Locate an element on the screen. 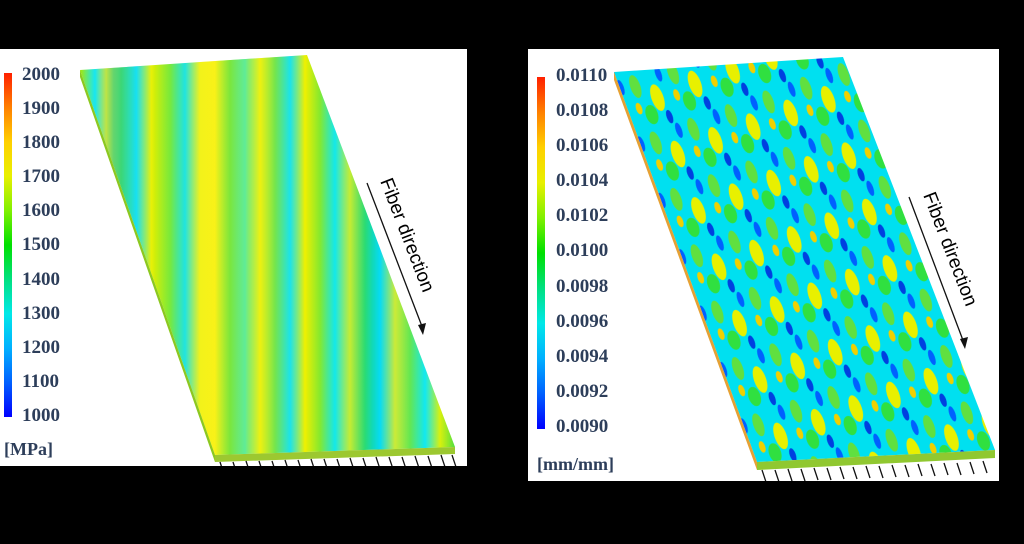 The image size is (1024, 544). tick-label: 0.0098 is located at coordinates (582, 286).